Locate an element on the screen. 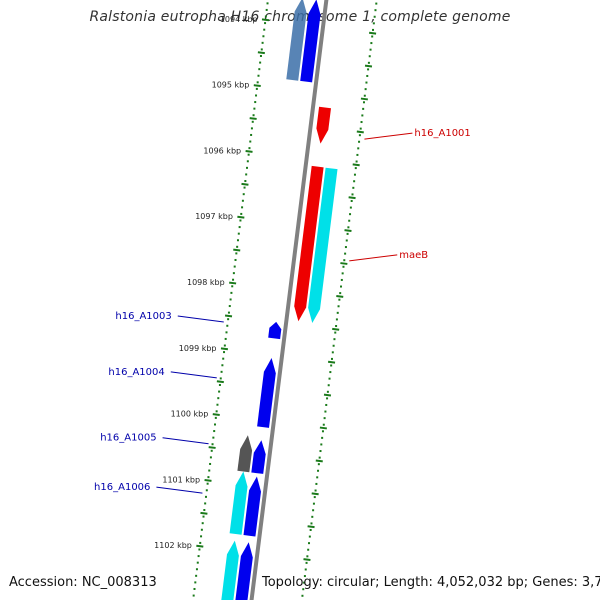 This screenshot has width=600, height=600. feature-label: h16_A1001 is located at coordinates (442, 133).